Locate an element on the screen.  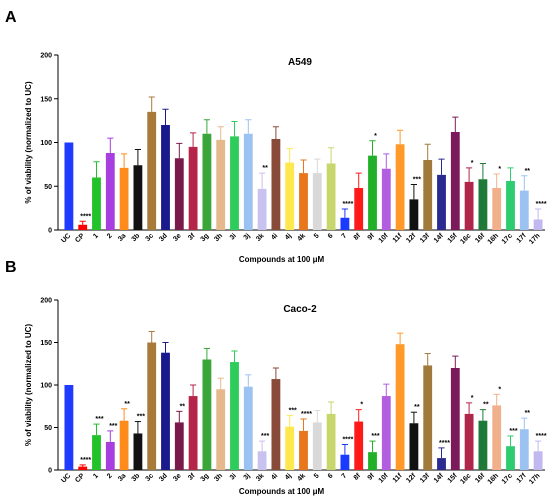
x-tick-label: 6 is located at coordinates (331, 236).